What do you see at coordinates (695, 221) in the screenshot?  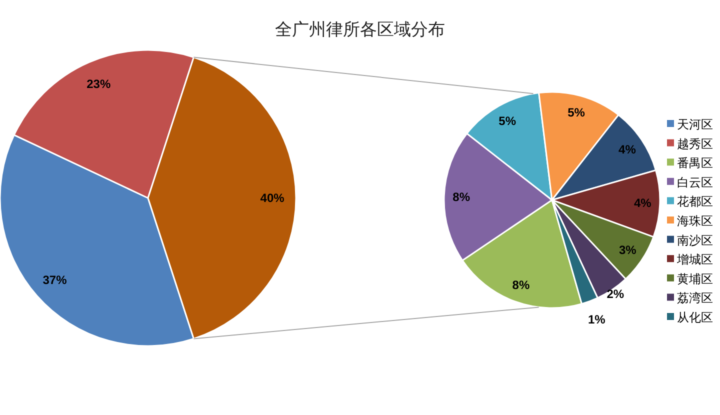 I see `legend-label: 海珠区` at bounding box center [695, 221].